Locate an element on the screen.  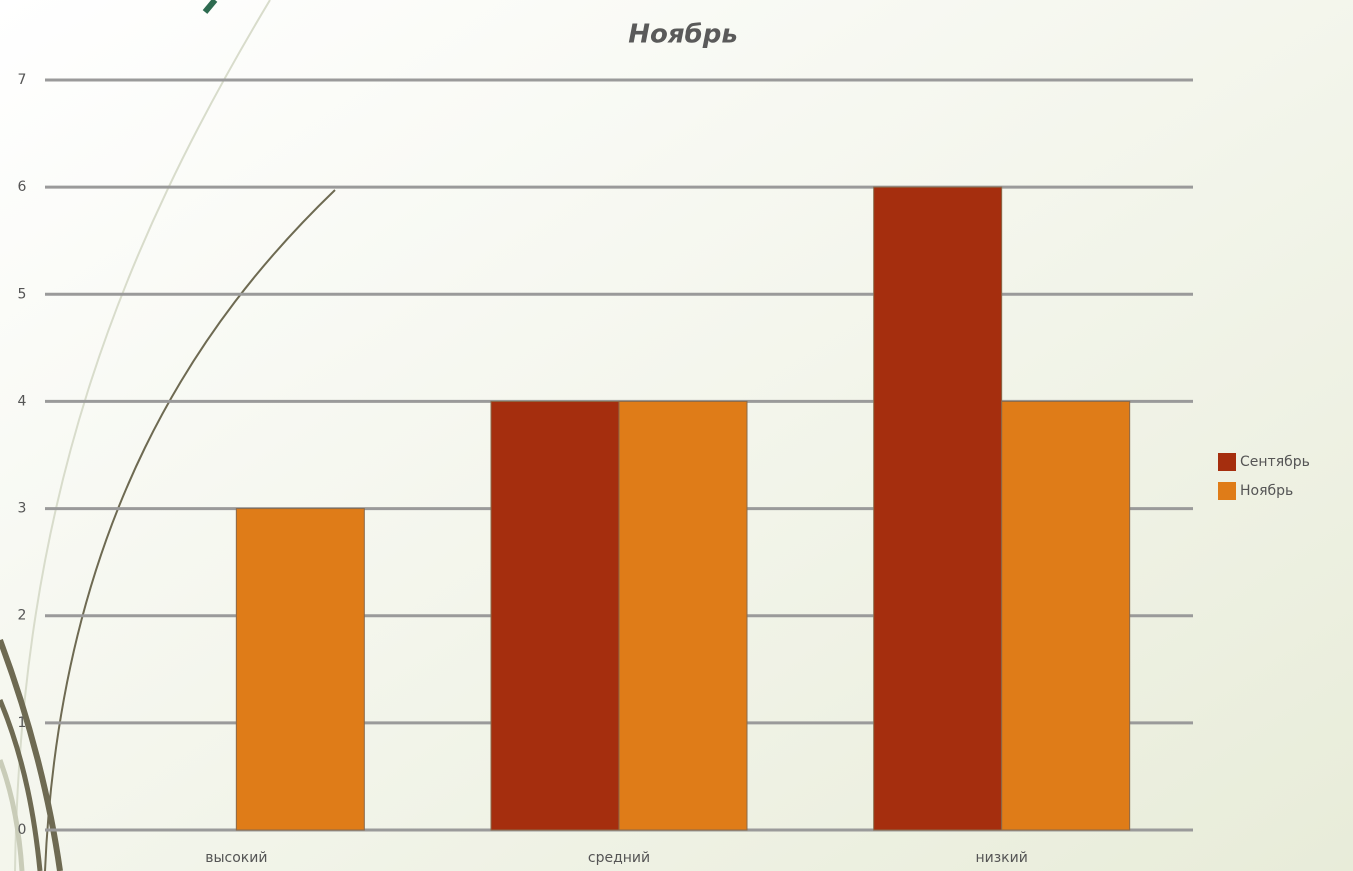
y-tick-label: 3 is located at coordinates (22, 509).